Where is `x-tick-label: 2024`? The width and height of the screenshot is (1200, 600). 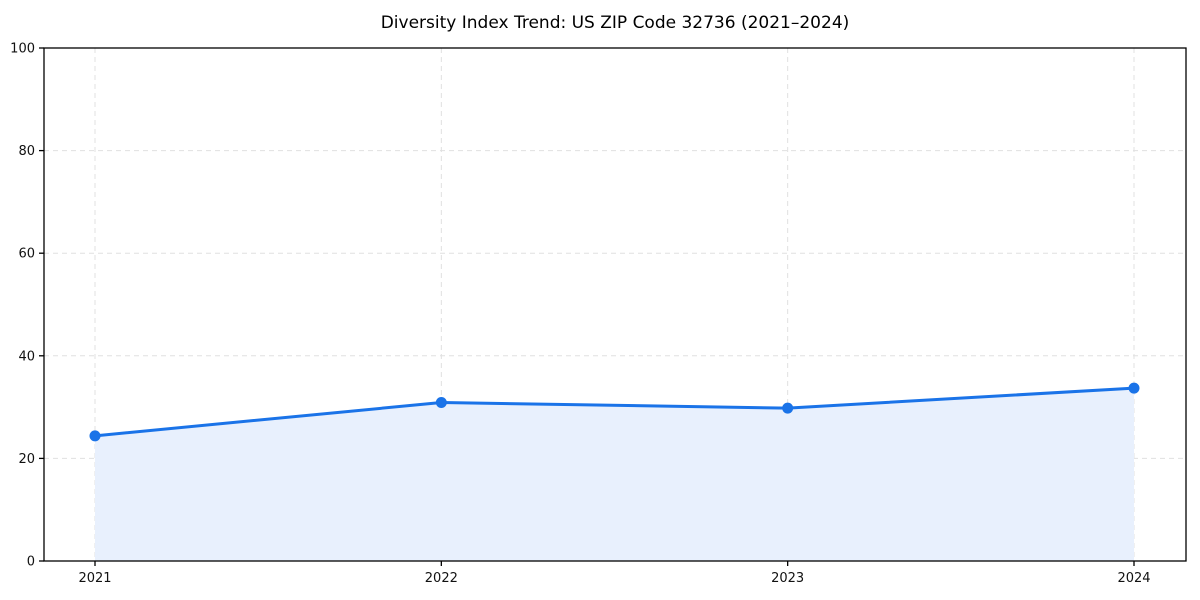
x-tick-label: 2024 is located at coordinates (1133, 578).